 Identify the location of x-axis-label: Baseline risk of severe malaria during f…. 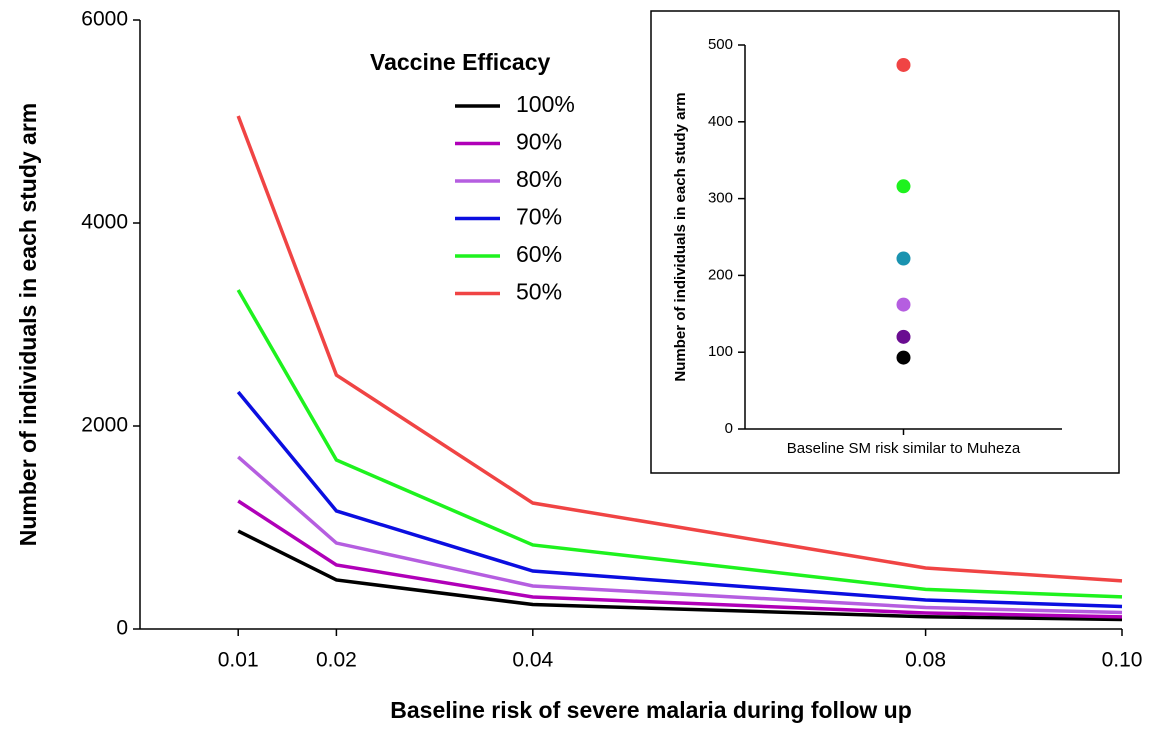
(651, 710).